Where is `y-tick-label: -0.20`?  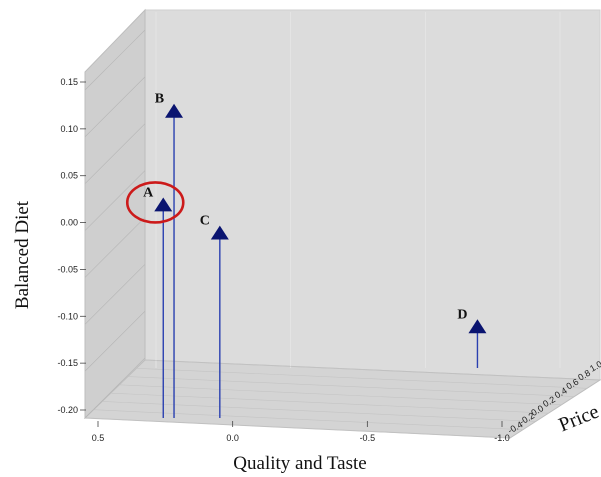 y-tick-label: -0.20 is located at coordinates (67, 410).